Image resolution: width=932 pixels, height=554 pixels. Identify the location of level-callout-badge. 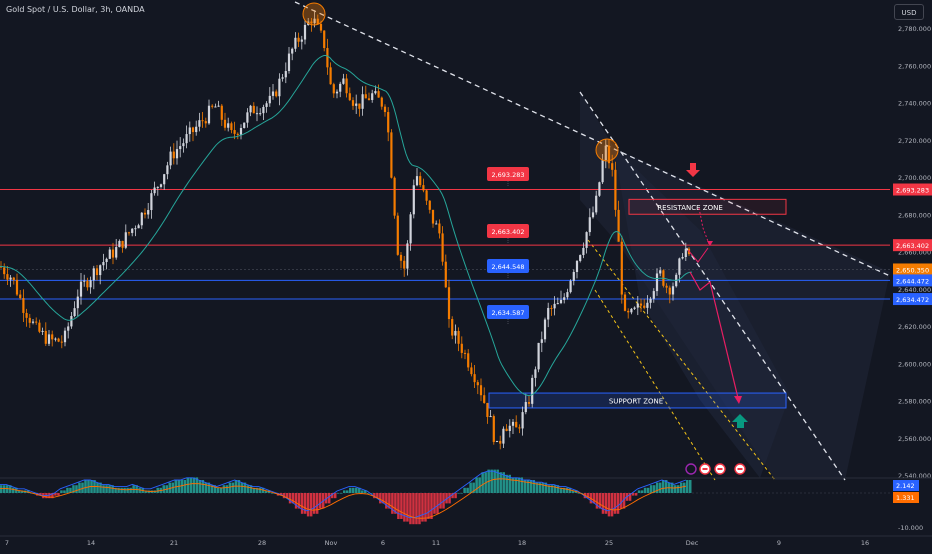
(508, 174).